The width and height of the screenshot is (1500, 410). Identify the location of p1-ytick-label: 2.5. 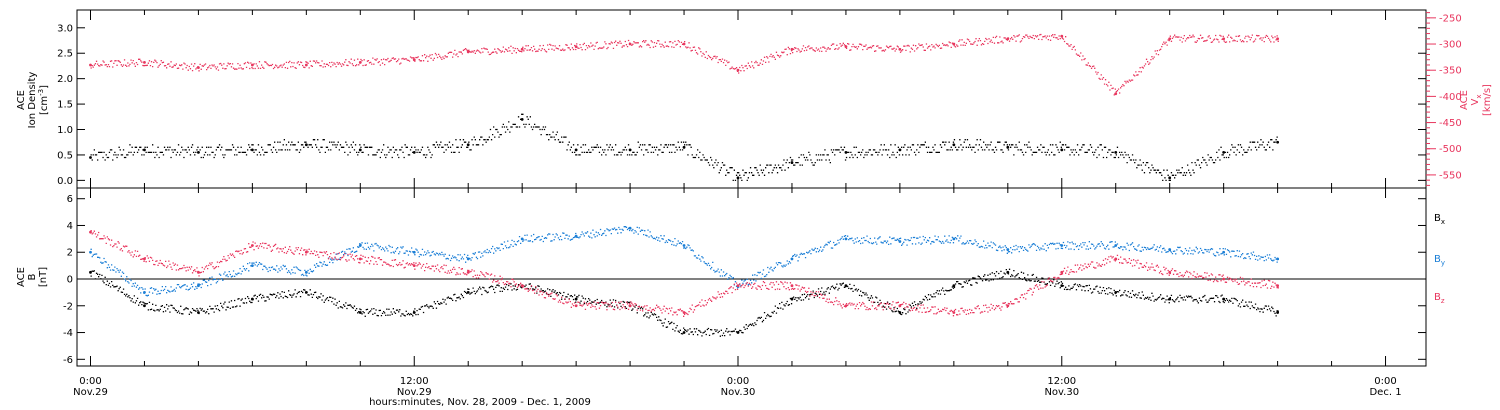
(65, 54).